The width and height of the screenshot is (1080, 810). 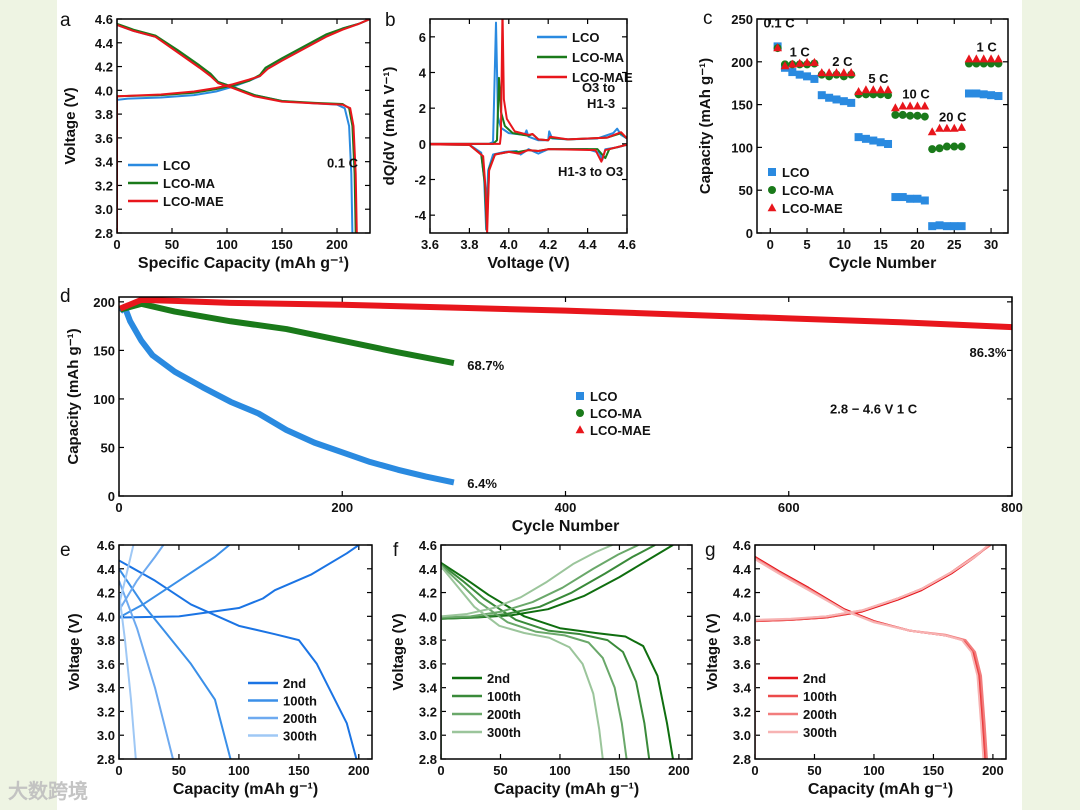 I want to click on legend-label: LCO-MAE, so click(x=193, y=201).